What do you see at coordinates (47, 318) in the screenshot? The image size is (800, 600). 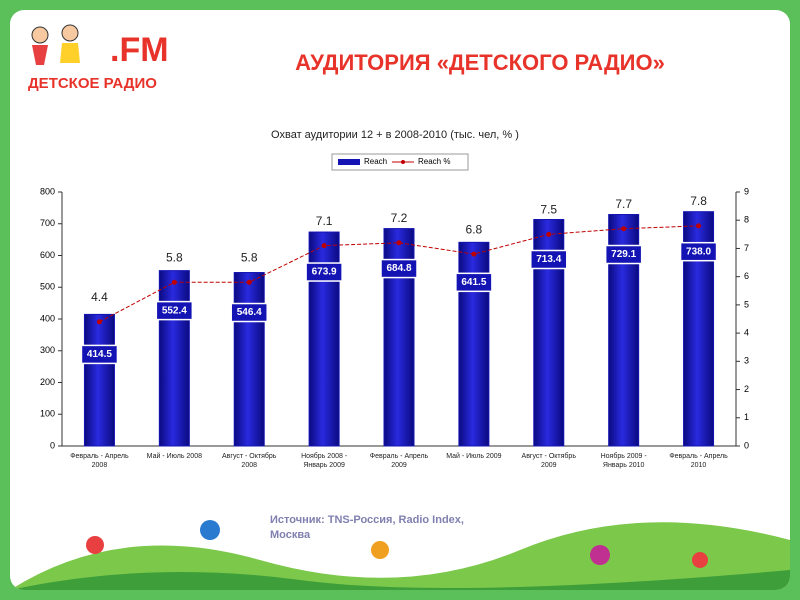 I see `y-tick-label: 400` at bounding box center [47, 318].